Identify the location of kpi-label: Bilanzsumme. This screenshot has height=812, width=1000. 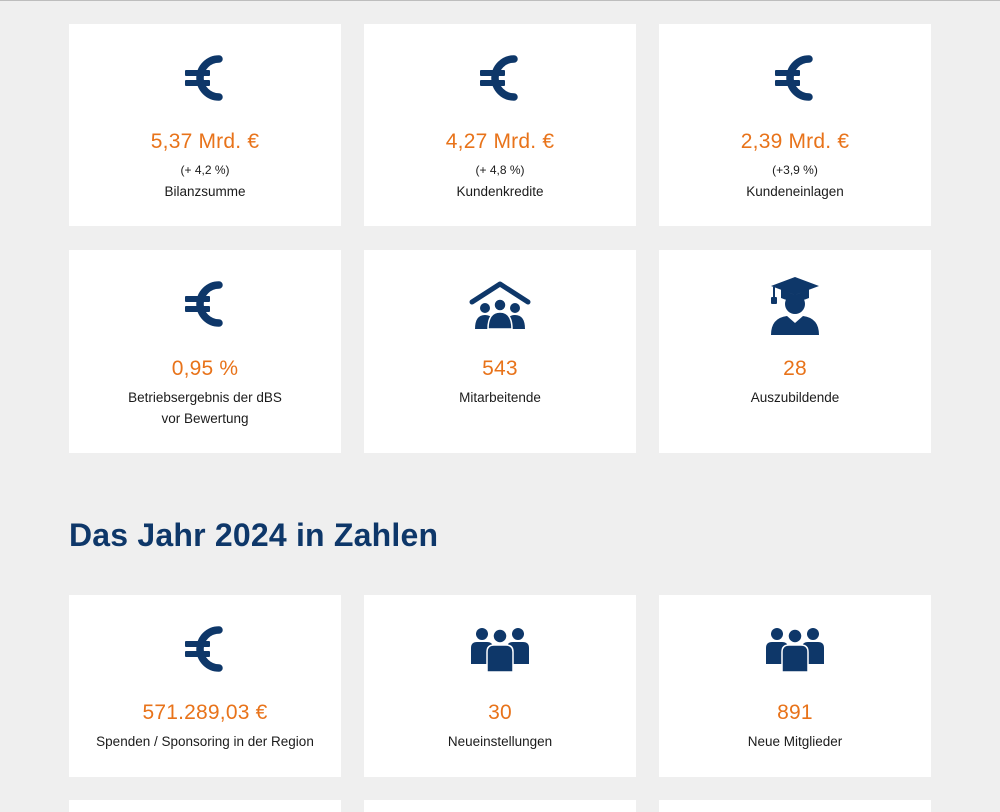
(205, 191).